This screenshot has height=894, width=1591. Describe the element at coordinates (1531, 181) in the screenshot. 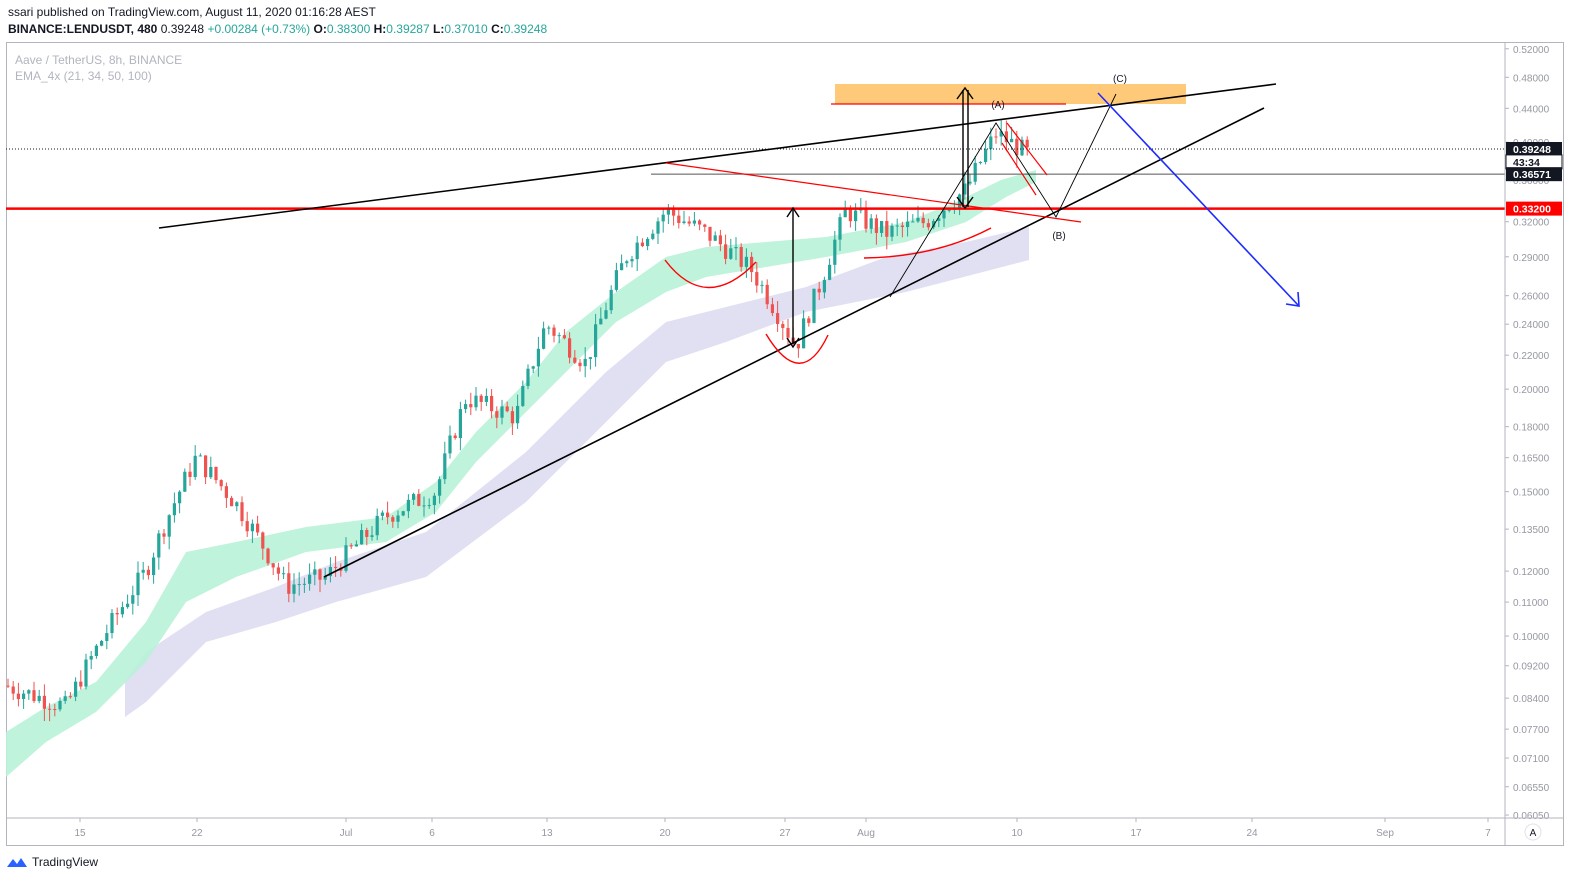

I see `price-tick-label-4: 0.36000` at that location.